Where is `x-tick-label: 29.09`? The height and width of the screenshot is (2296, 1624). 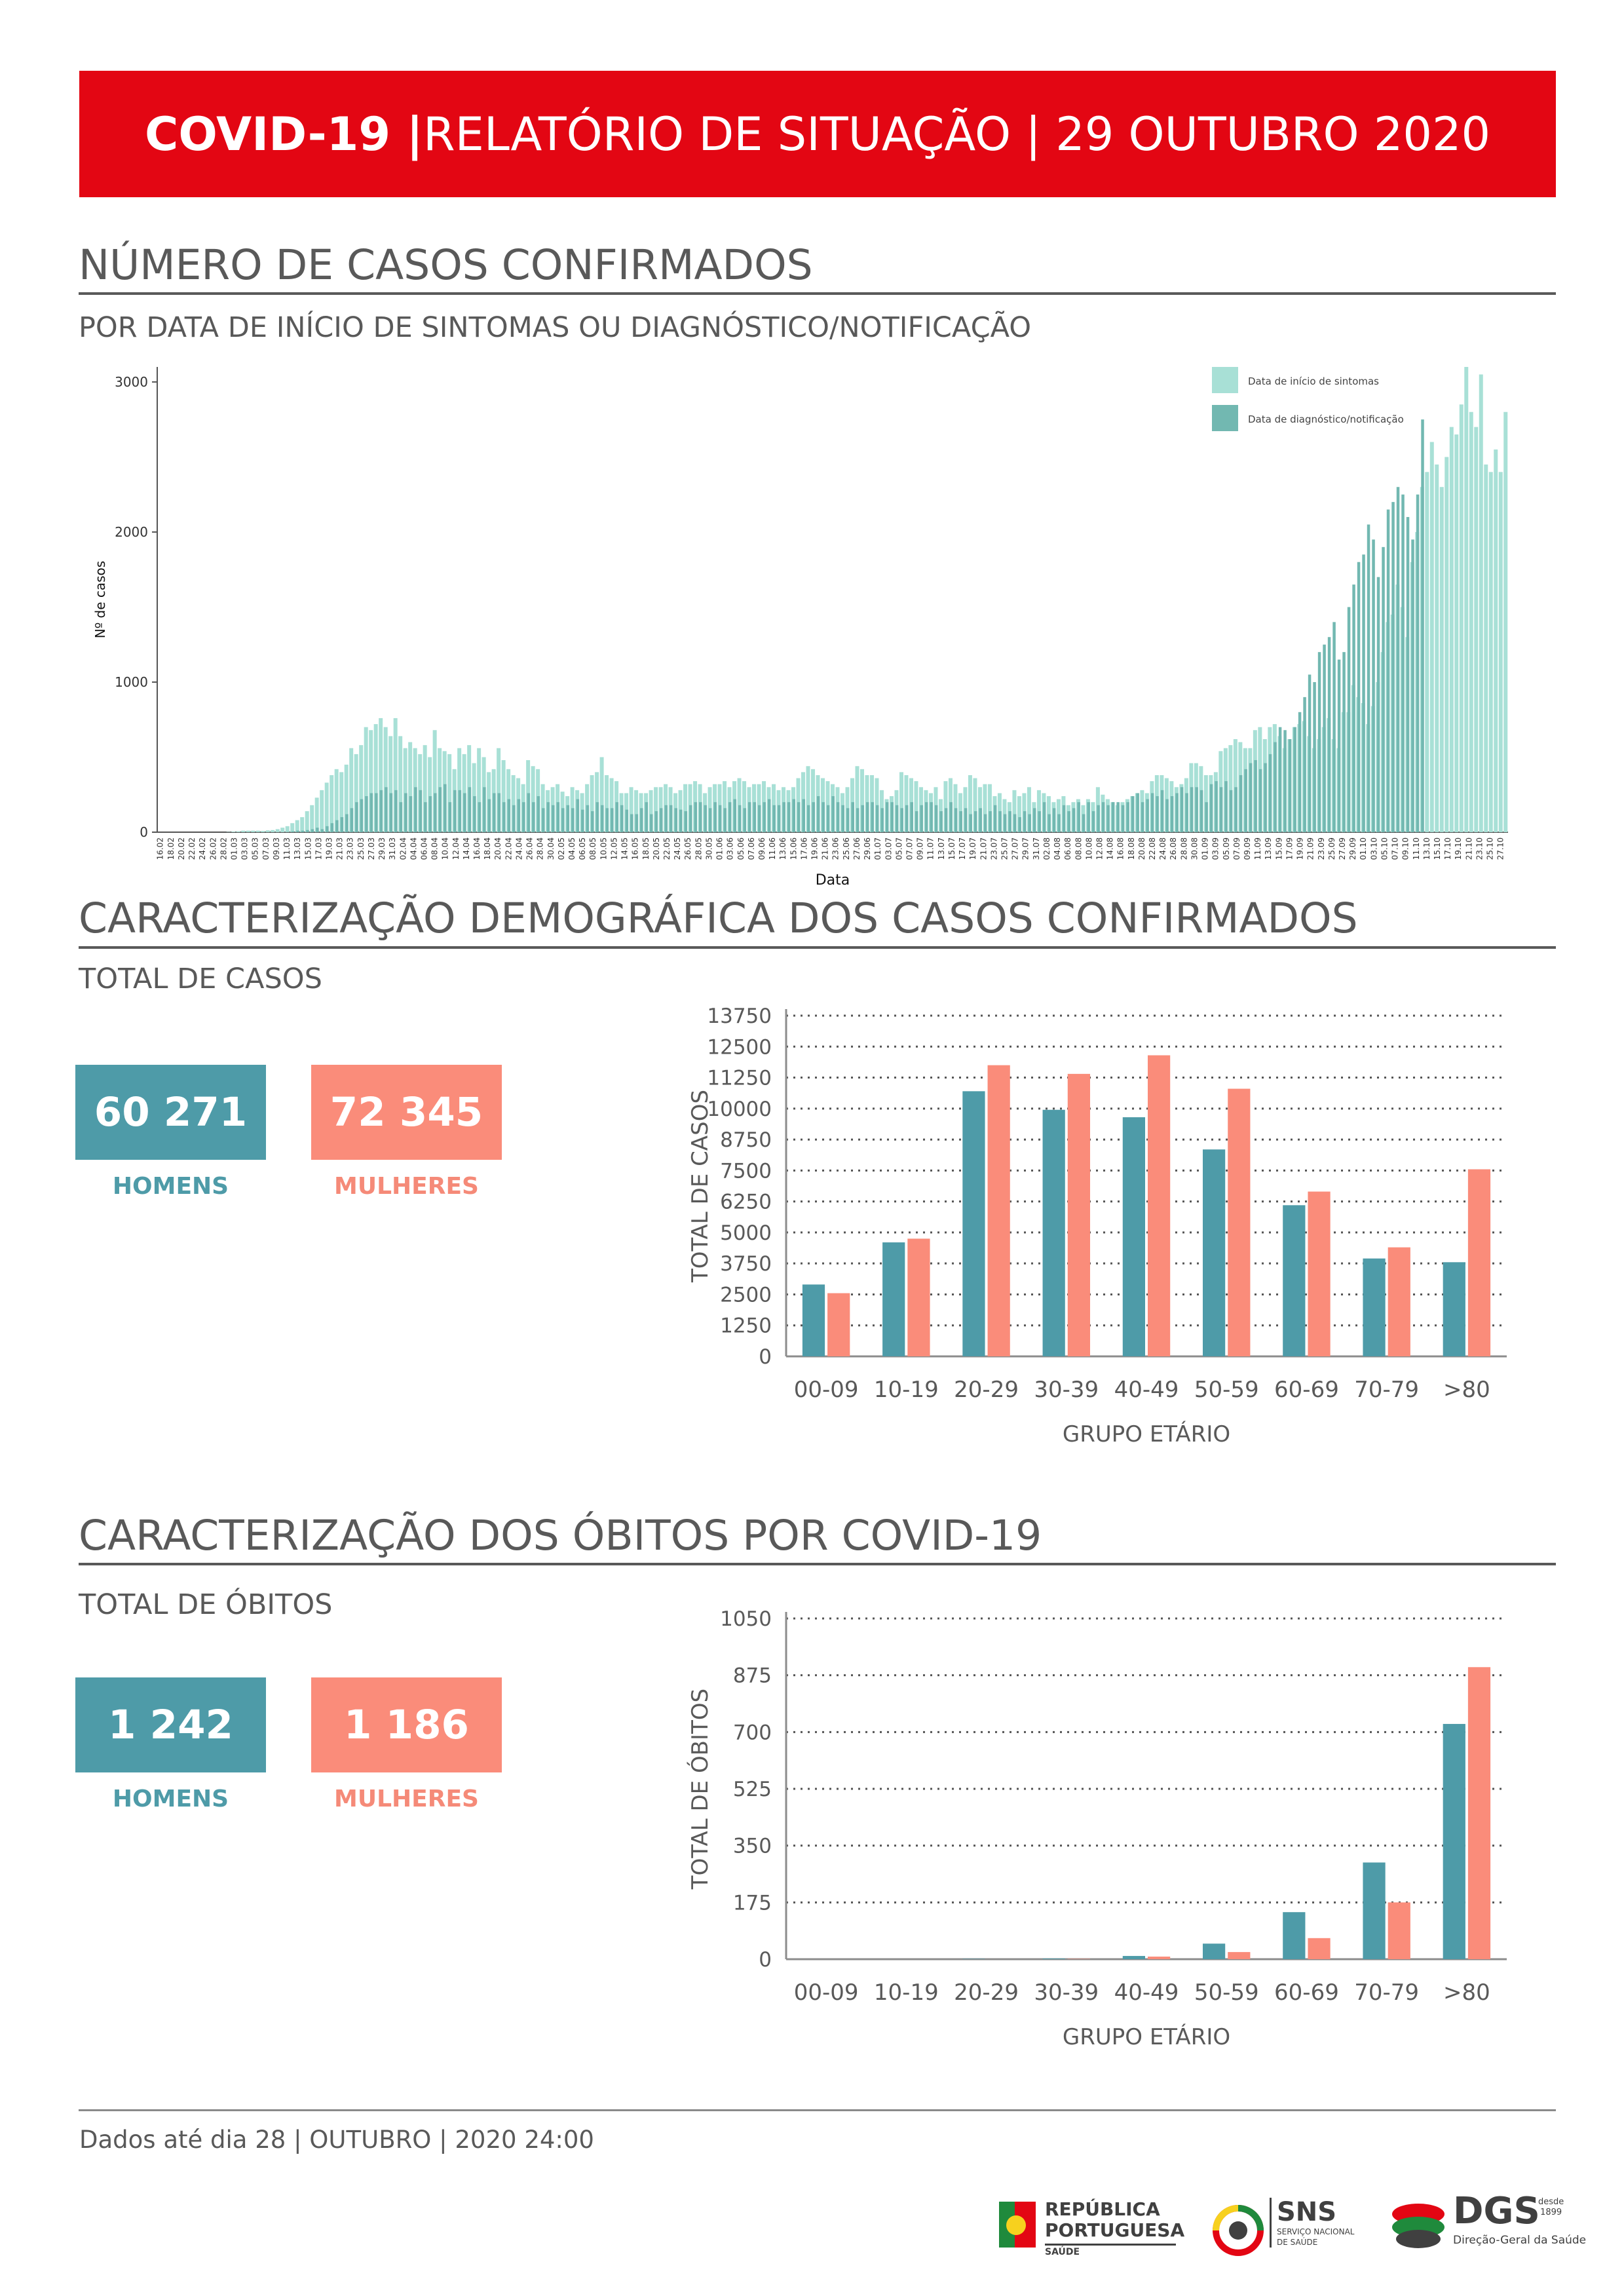
x-tick-label: 29.09 is located at coordinates (1352, 848).